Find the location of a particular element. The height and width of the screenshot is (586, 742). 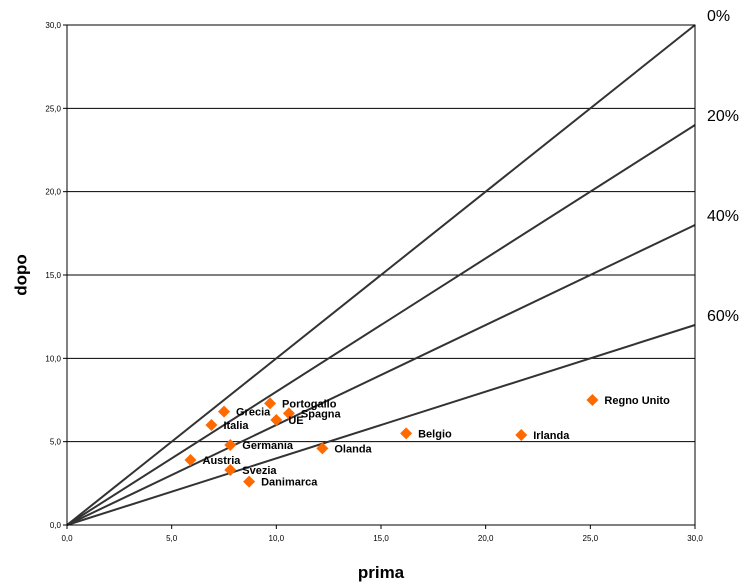

y-tick-label: 30,0 is located at coordinates (53, 25).